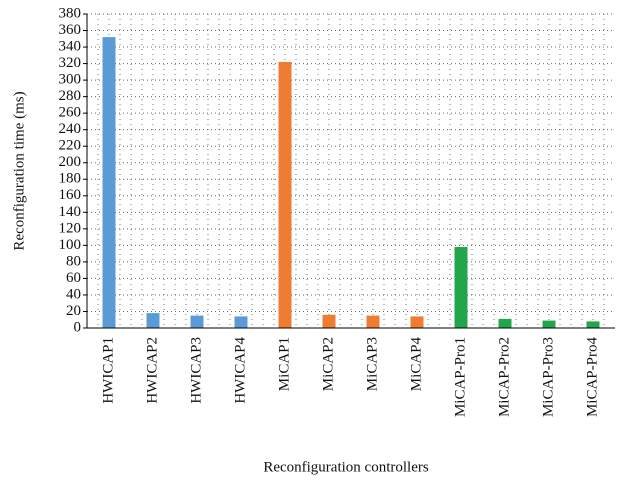 Image resolution: width=632 pixels, height=487 pixels. Describe the element at coordinates (70, 212) in the screenshot. I see `y-tick-label: 140` at that location.